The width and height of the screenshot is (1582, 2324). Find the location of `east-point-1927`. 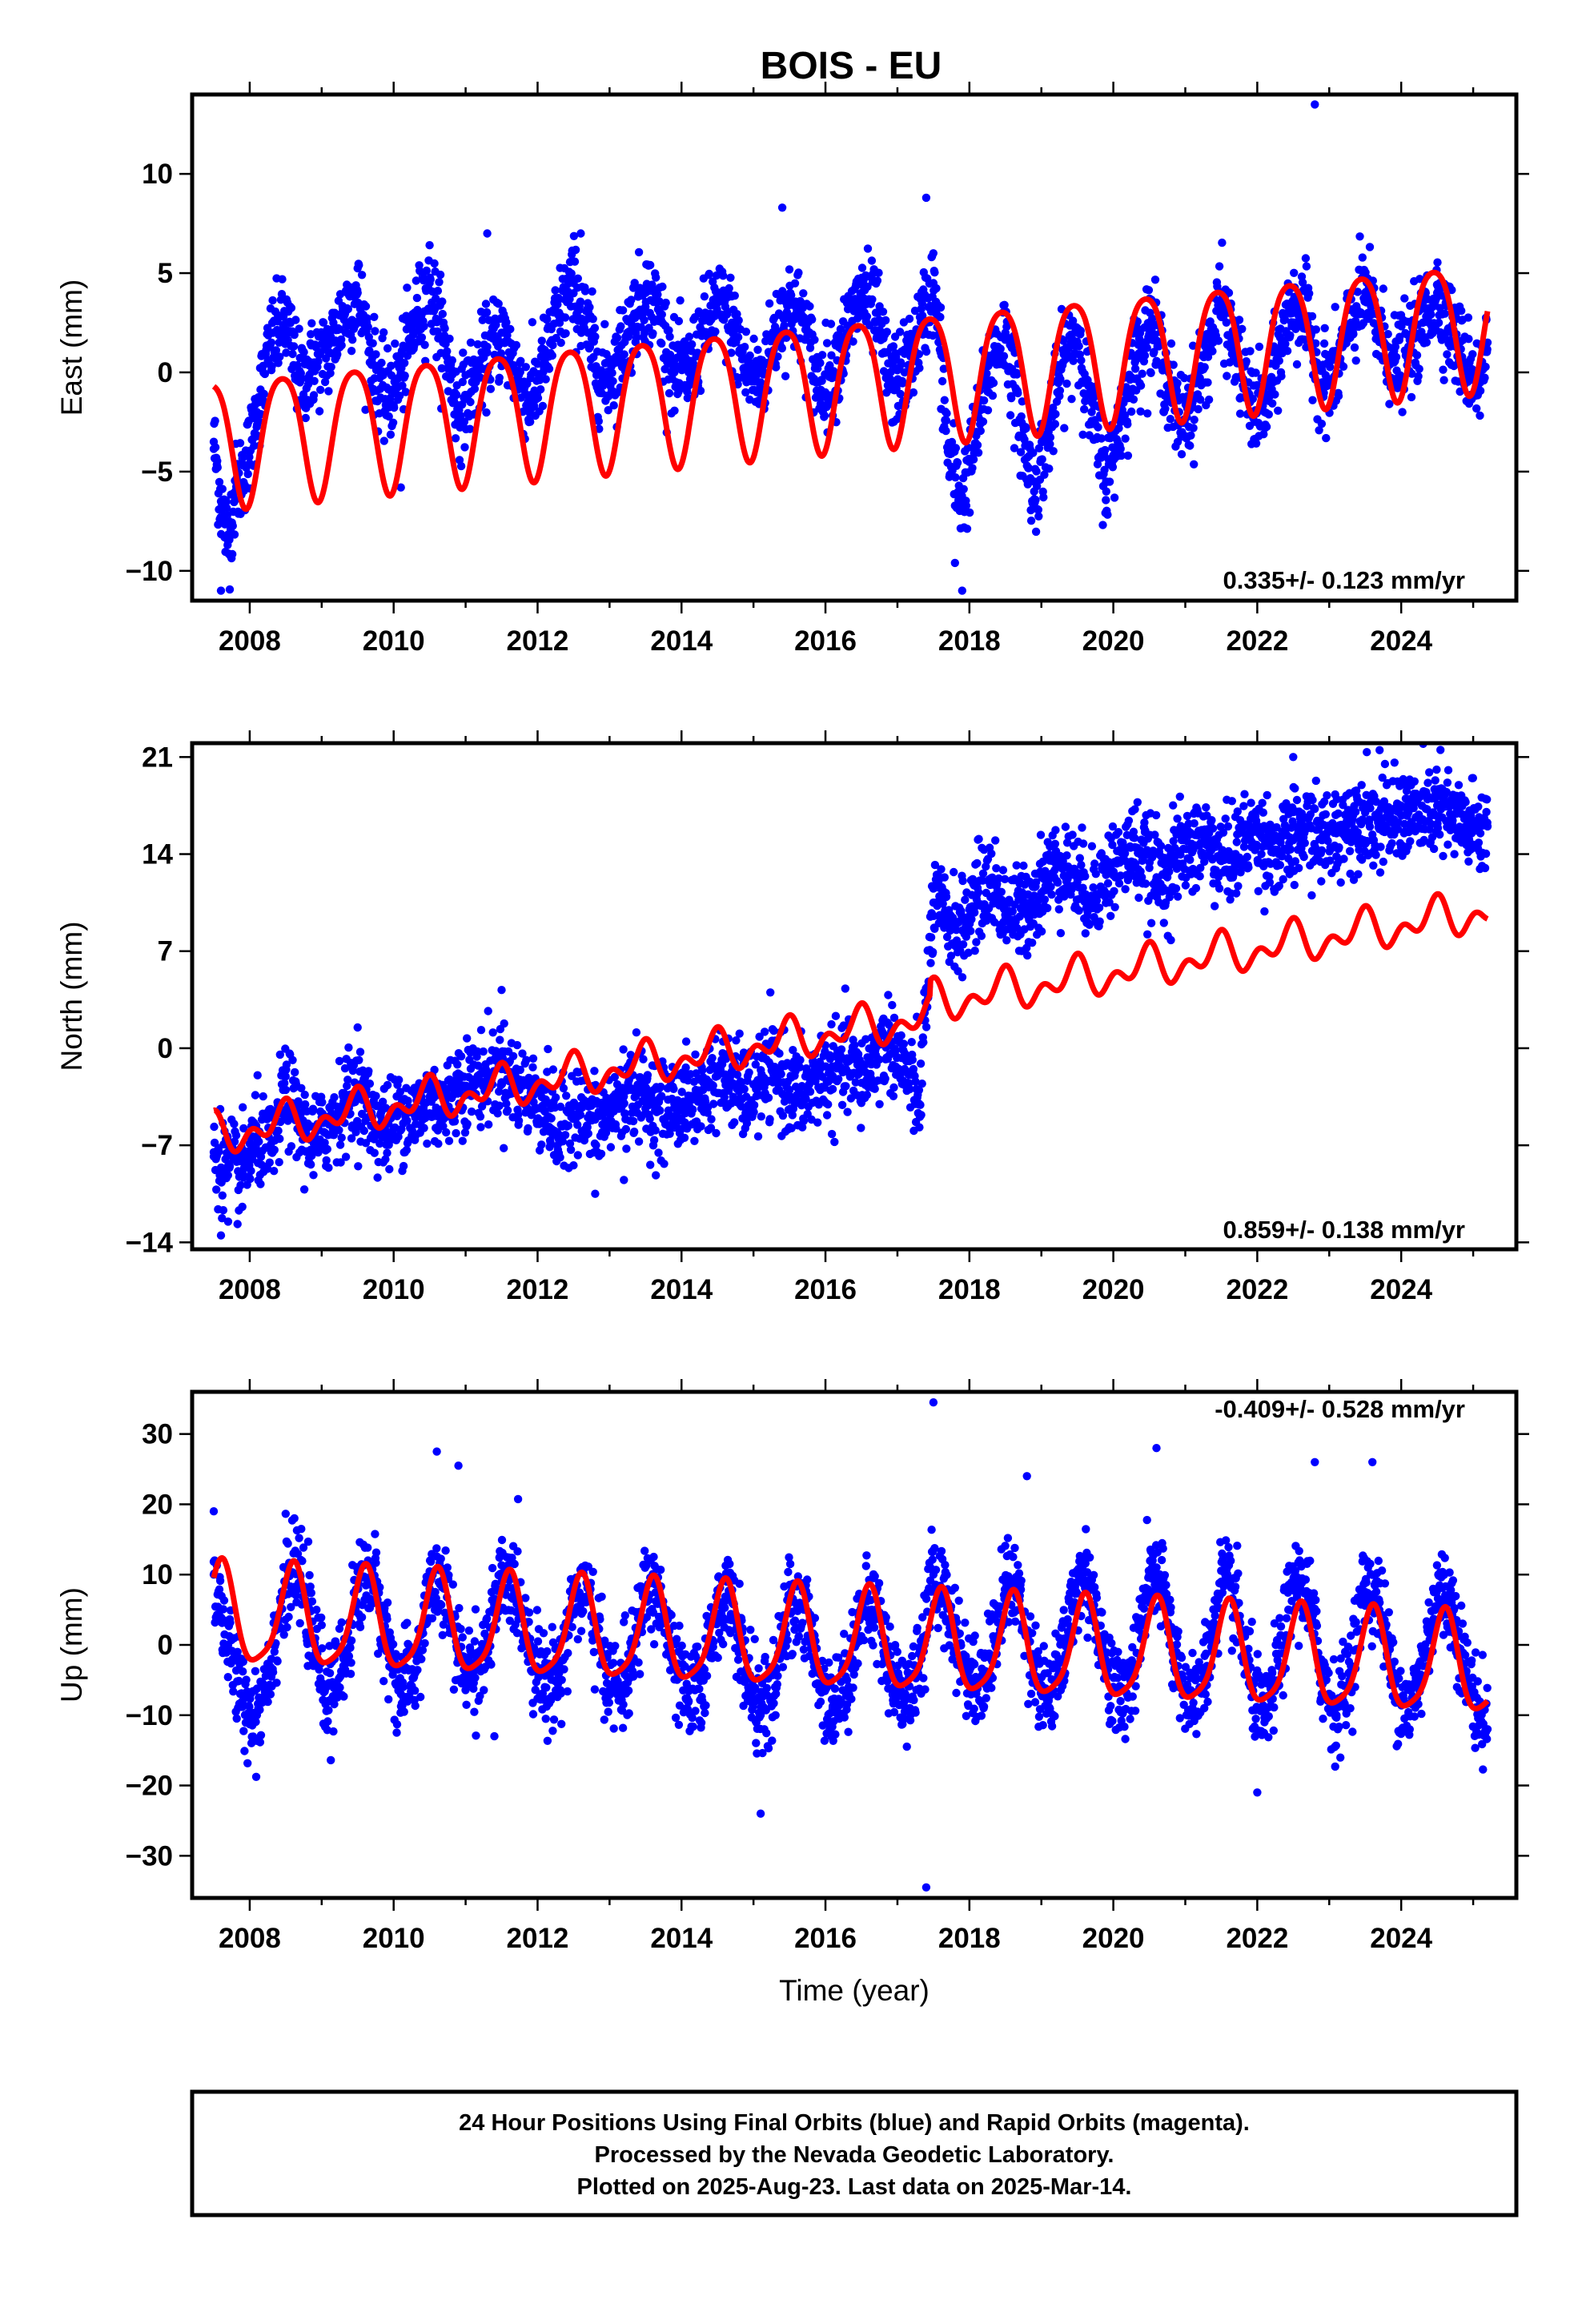

east-point-1927 is located at coordinates (1049, 469).